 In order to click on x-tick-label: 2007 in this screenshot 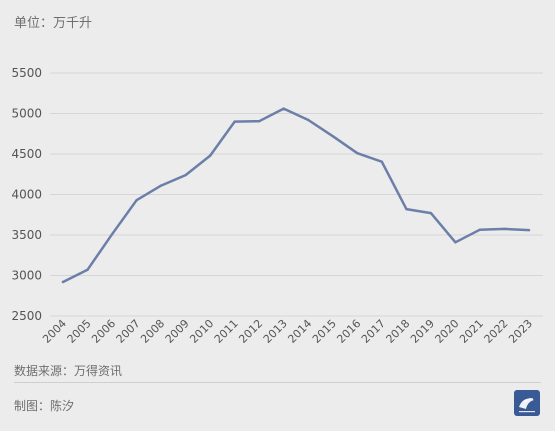, I will do `click(128, 331)`.